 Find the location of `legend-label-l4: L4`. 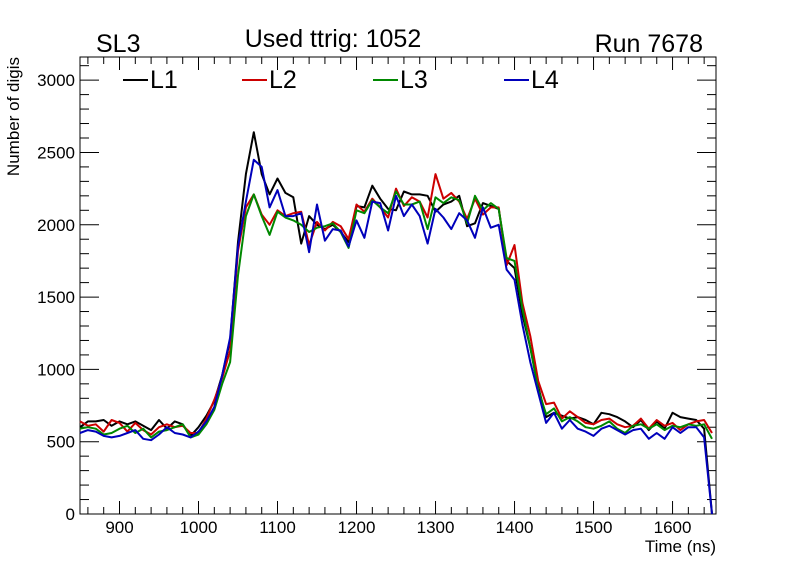

legend-label-l4: L4 is located at coordinates (545, 80).